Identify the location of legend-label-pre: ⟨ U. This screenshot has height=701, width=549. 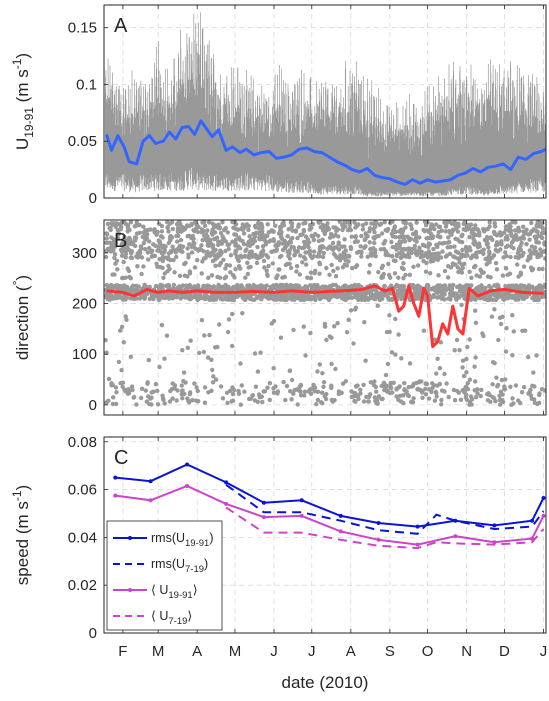
(159, 590).